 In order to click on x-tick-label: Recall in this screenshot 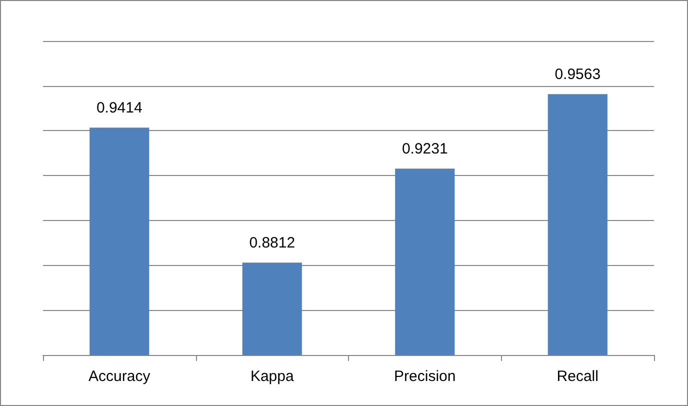, I will do `click(577, 376)`.